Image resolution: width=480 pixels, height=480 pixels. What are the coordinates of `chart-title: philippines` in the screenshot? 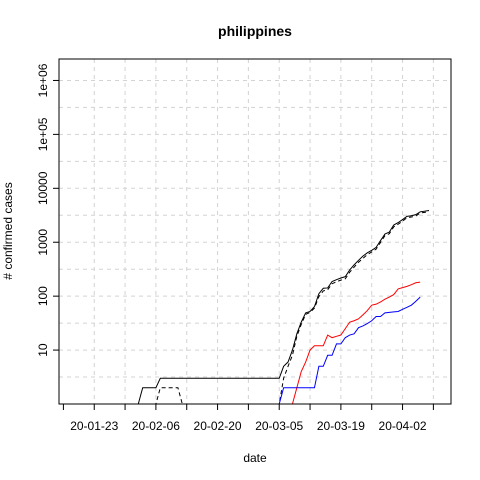 It's located at (255, 31).